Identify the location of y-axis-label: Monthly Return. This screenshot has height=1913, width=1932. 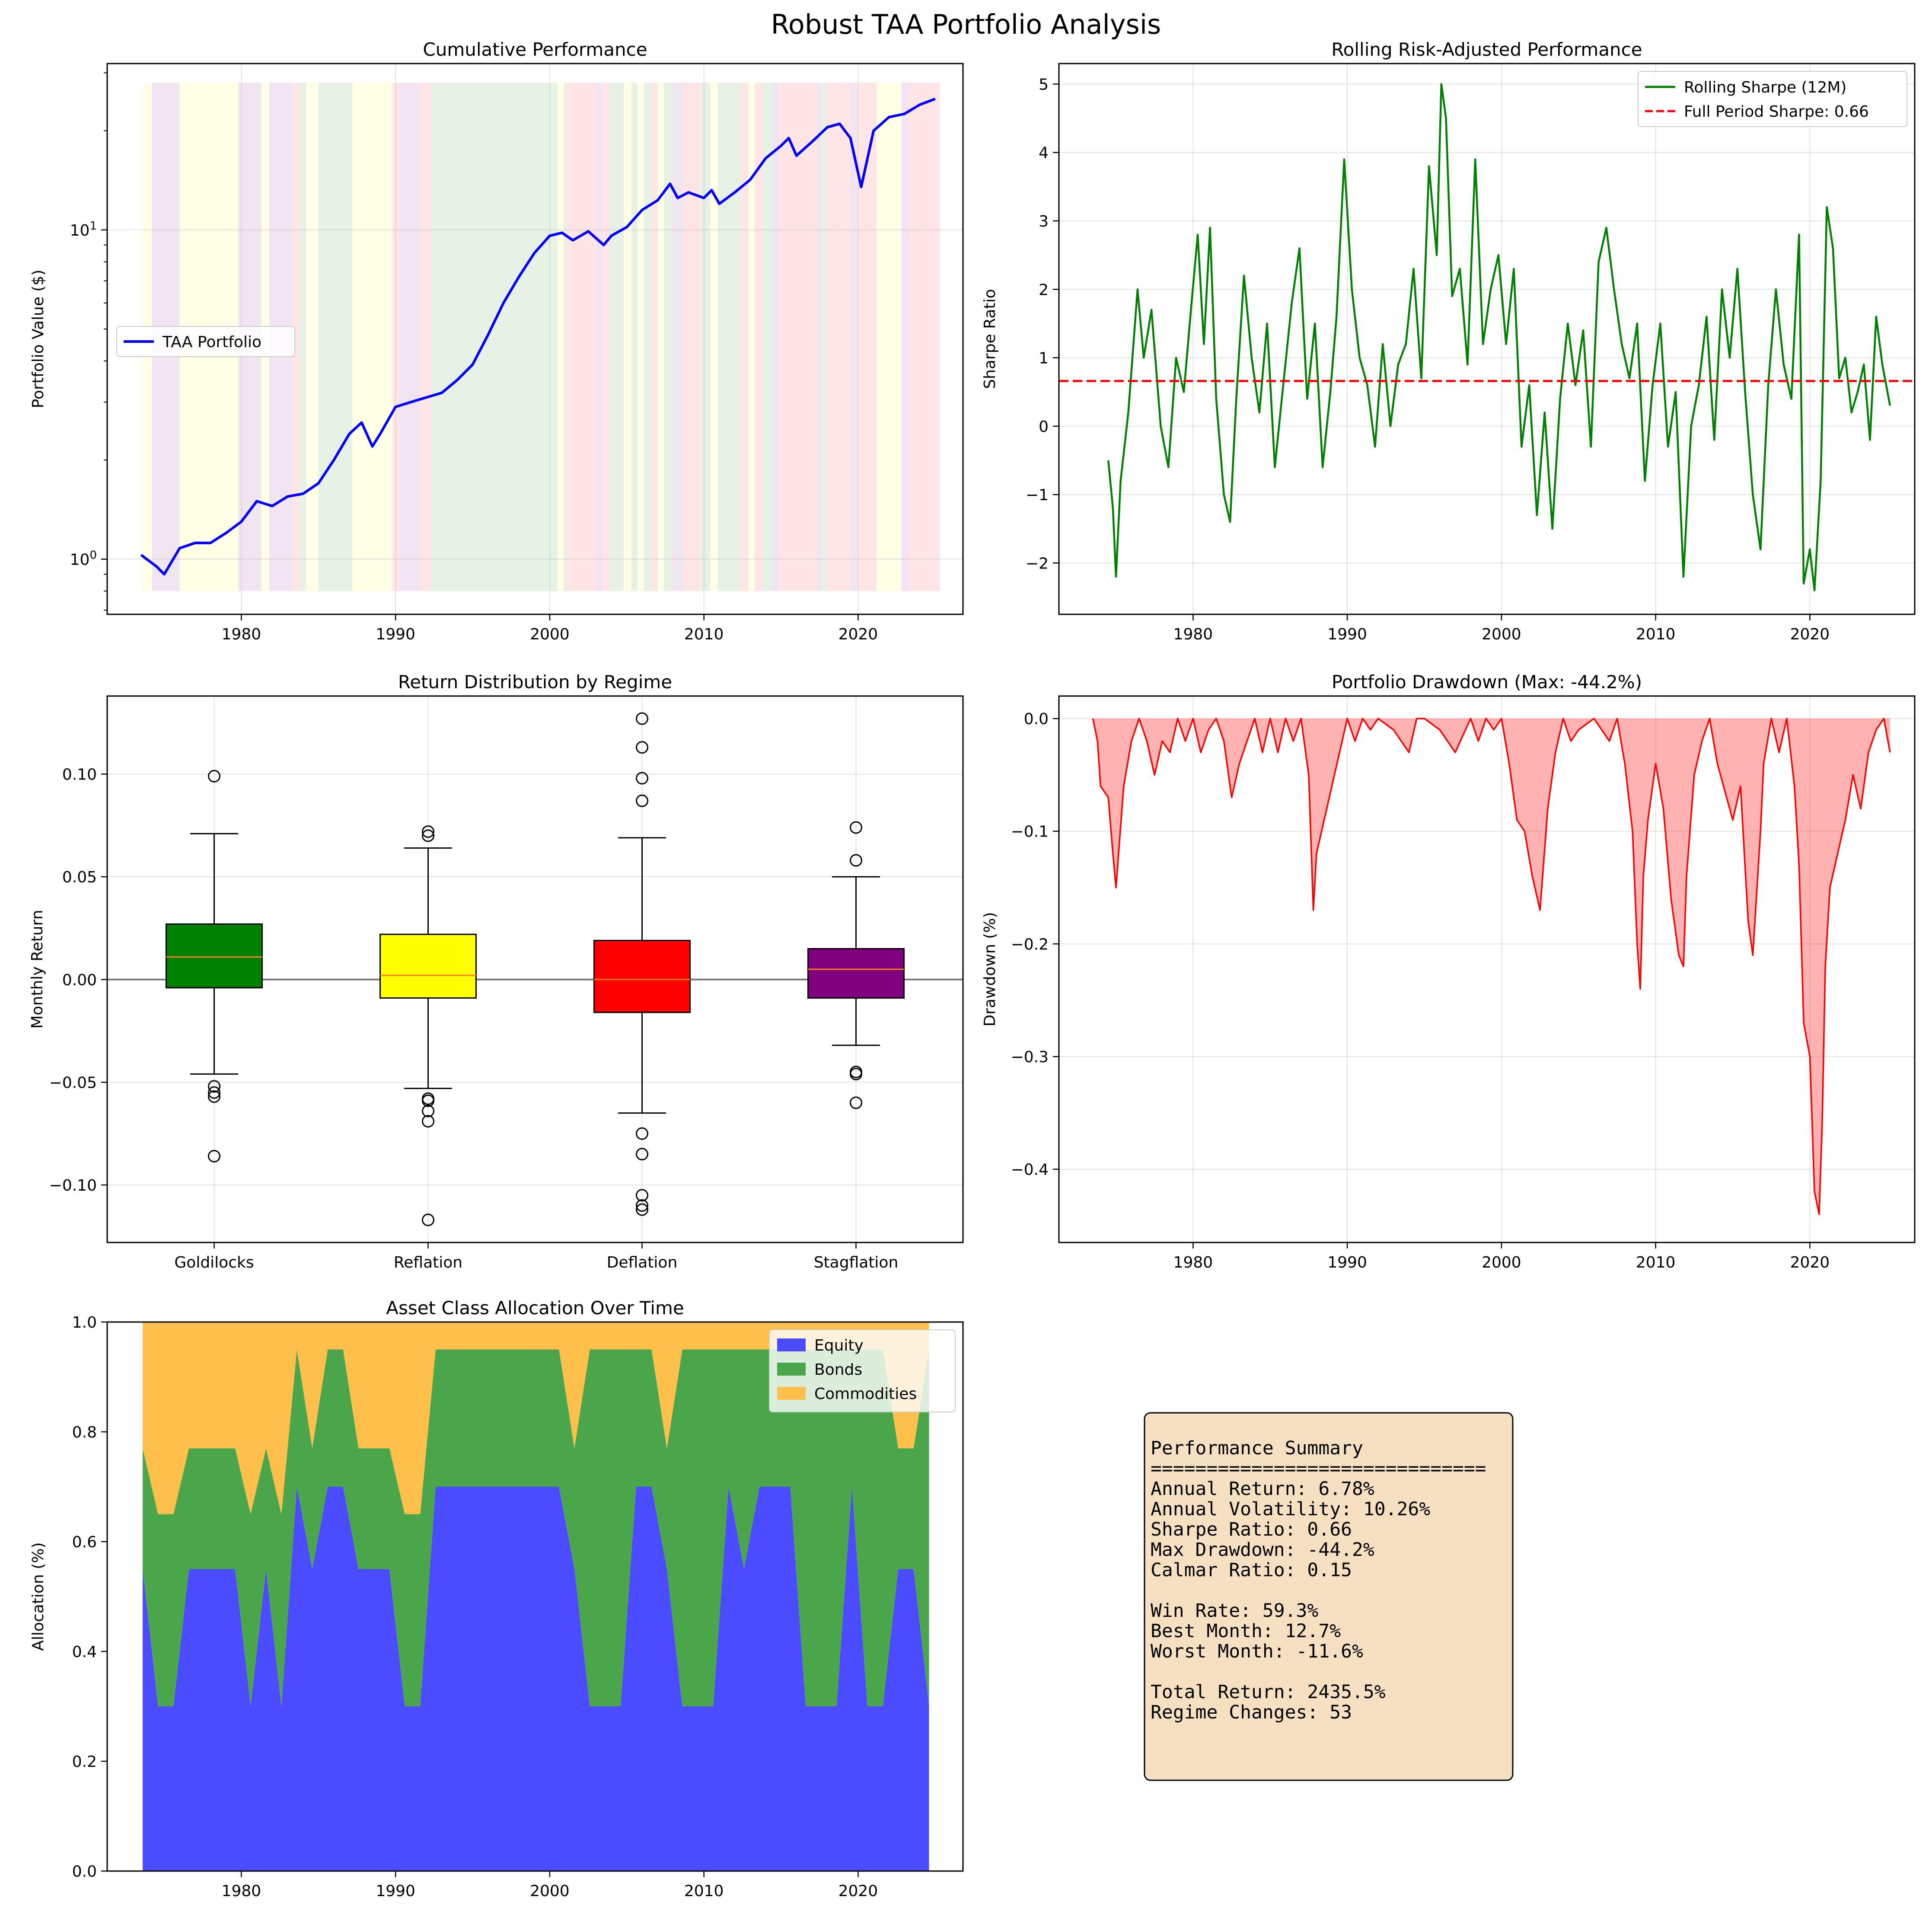
(37, 969).